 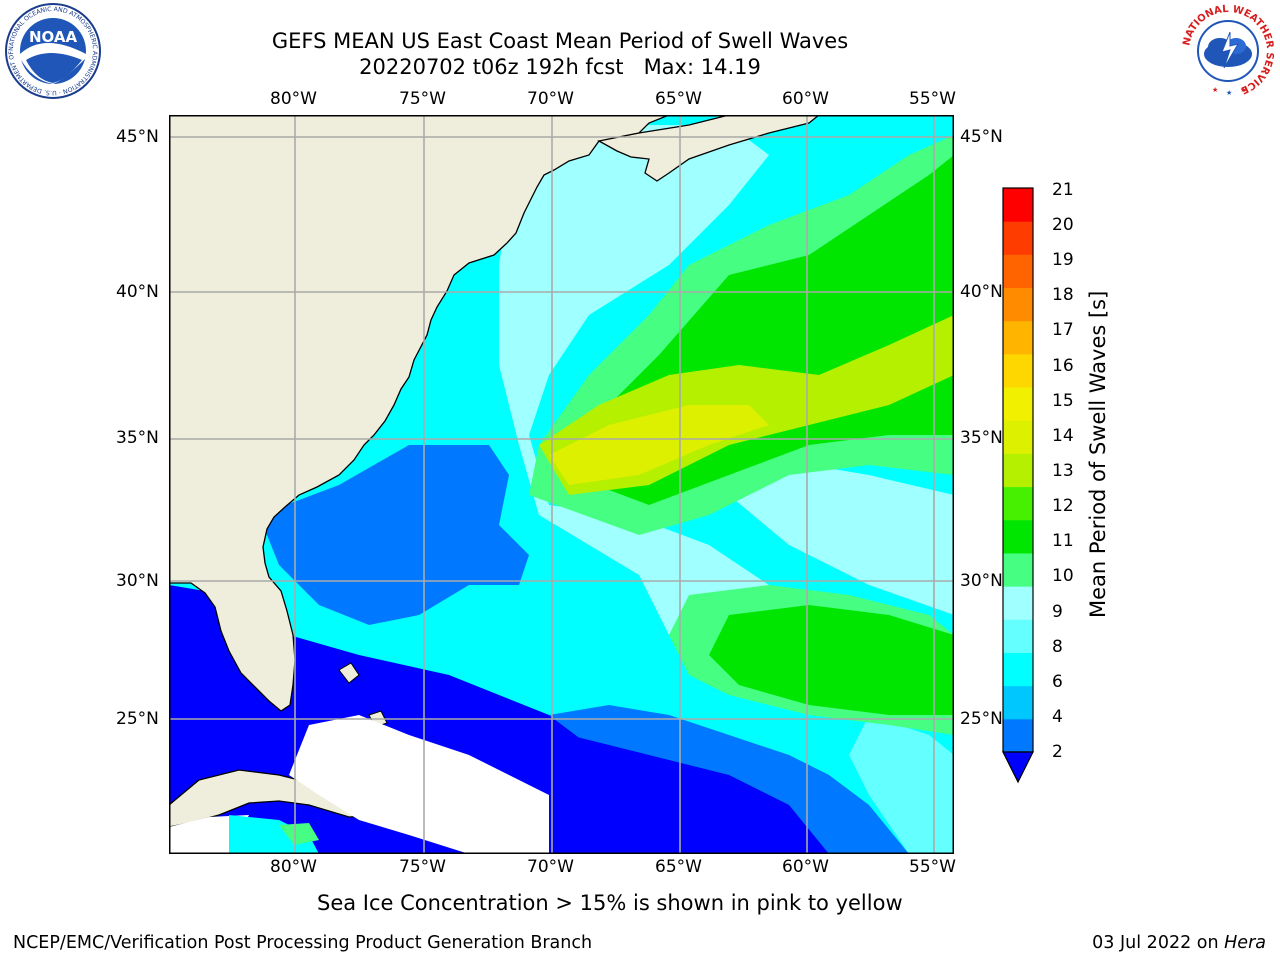 What do you see at coordinates (1063, 401) in the screenshot?
I see `colorbar-tick: 15` at bounding box center [1063, 401].